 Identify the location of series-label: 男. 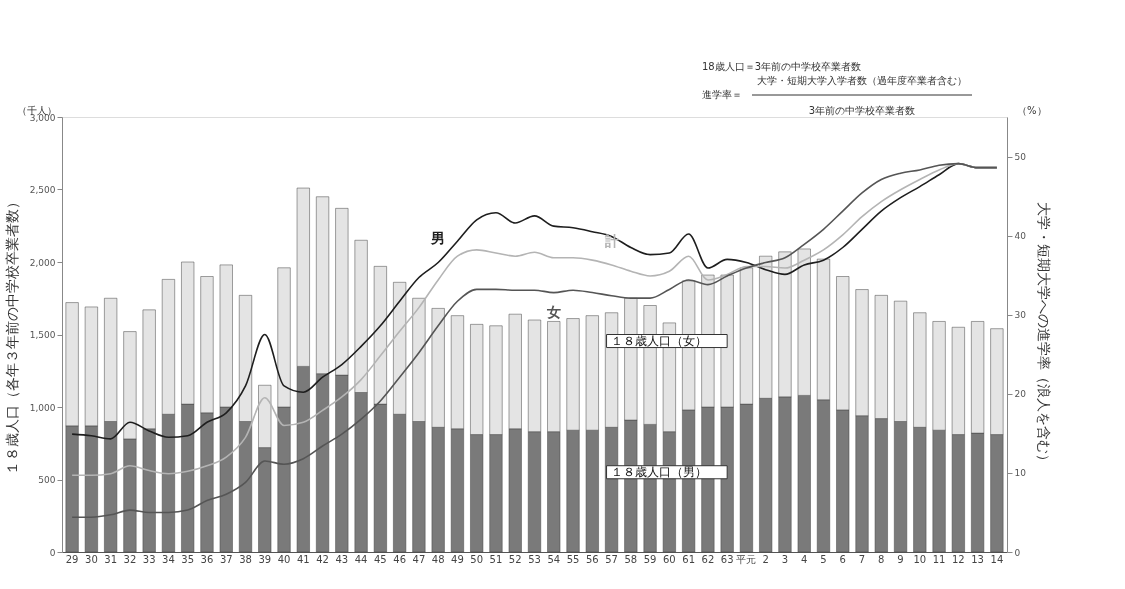
(438, 238).